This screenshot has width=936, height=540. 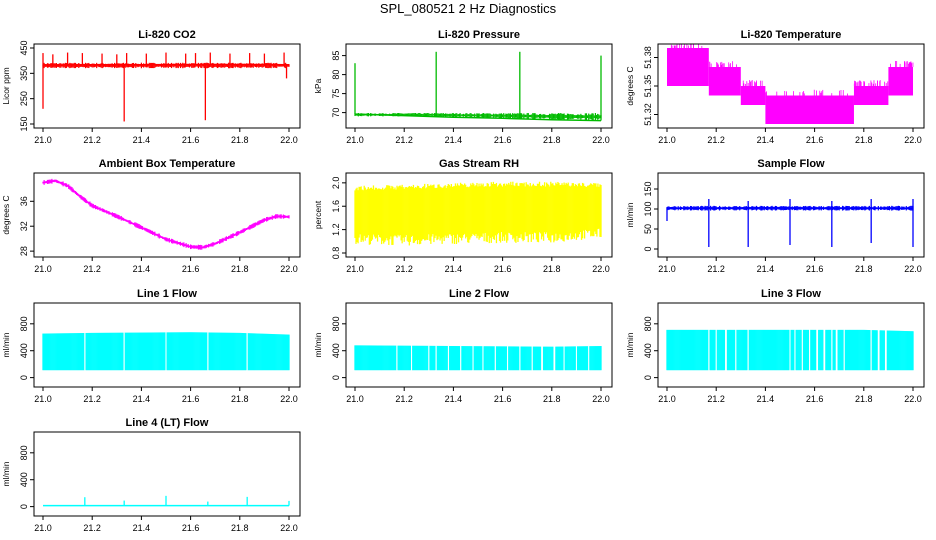 What do you see at coordinates (468, 8) in the screenshot?
I see `figure-title: SPL_080521 2 Hz Diagnostics` at bounding box center [468, 8].